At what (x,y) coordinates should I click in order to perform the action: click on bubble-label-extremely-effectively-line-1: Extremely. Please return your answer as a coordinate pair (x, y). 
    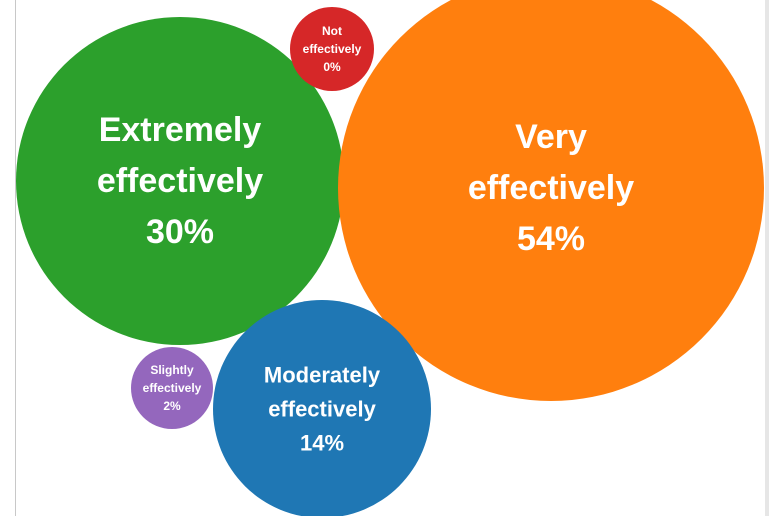
    Looking at the image, I should click on (180, 130).